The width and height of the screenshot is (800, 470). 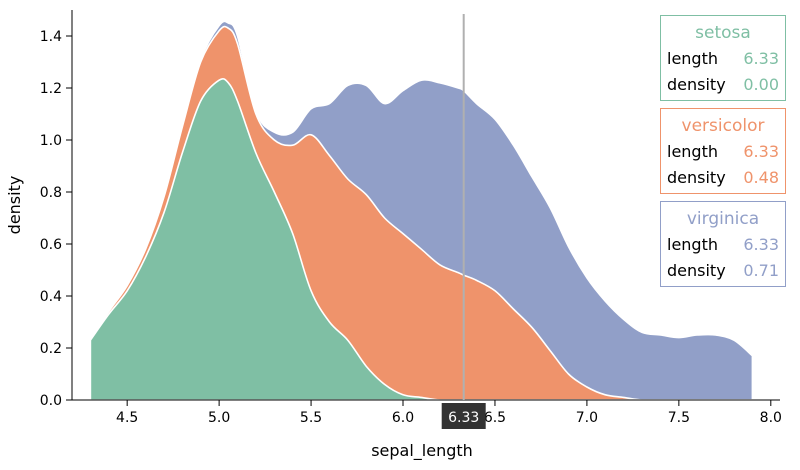 I want to click on legend-row-density: density 0.71, so click(x=723, y=271).